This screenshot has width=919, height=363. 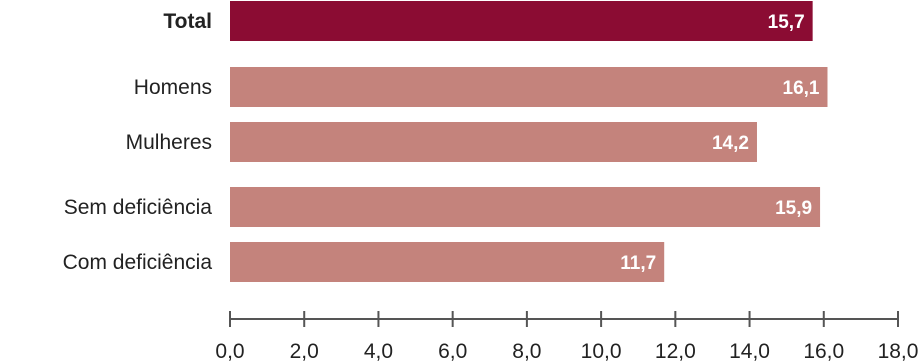 I want to click on x-tick-label: 0,0, so click(x=229, y=351).